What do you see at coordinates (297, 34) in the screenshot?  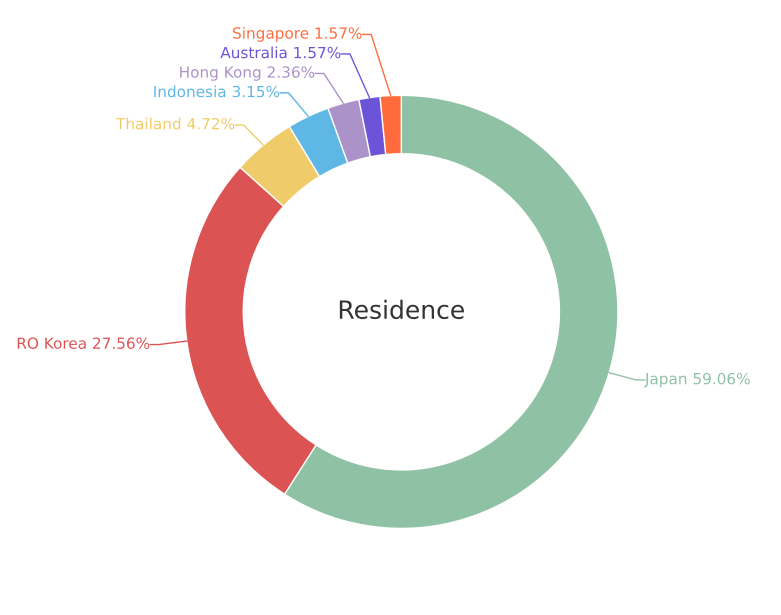 I see `slice-label: Singapore 1.57%` at bounding box center [297, 34].